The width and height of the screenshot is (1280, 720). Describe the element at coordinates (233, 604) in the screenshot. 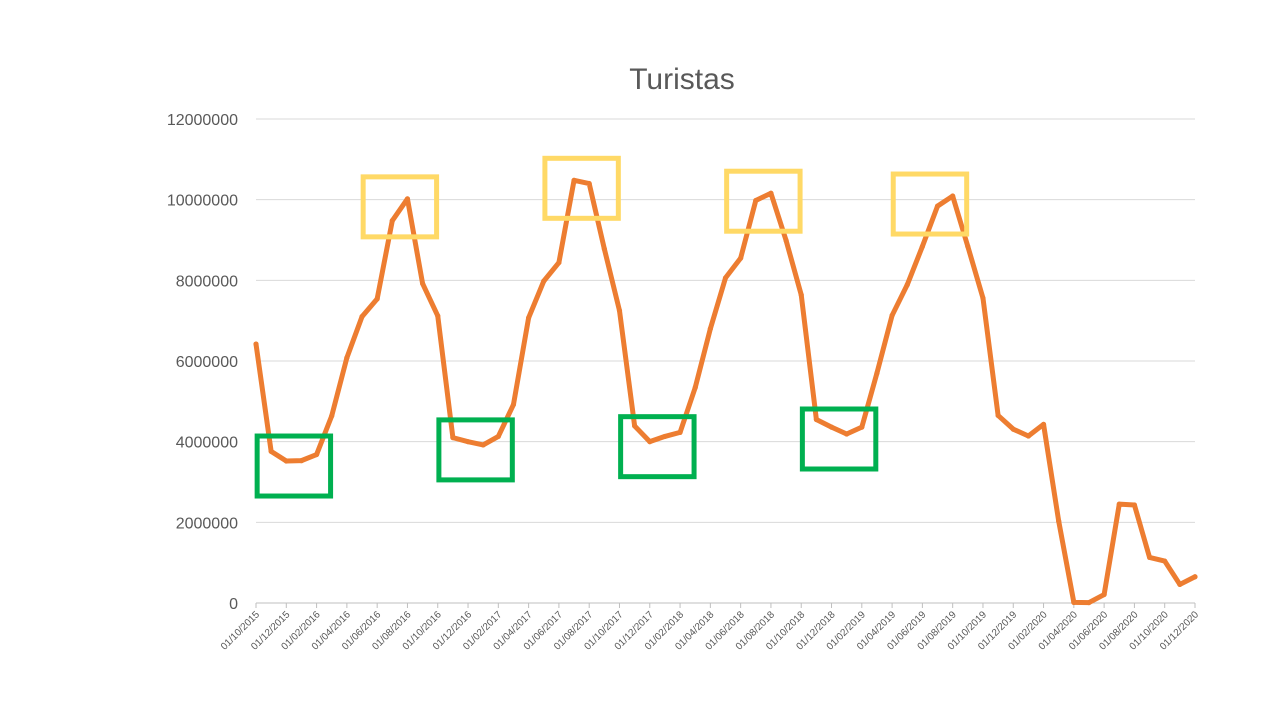

I see `y-tick-label: 0` at that location.